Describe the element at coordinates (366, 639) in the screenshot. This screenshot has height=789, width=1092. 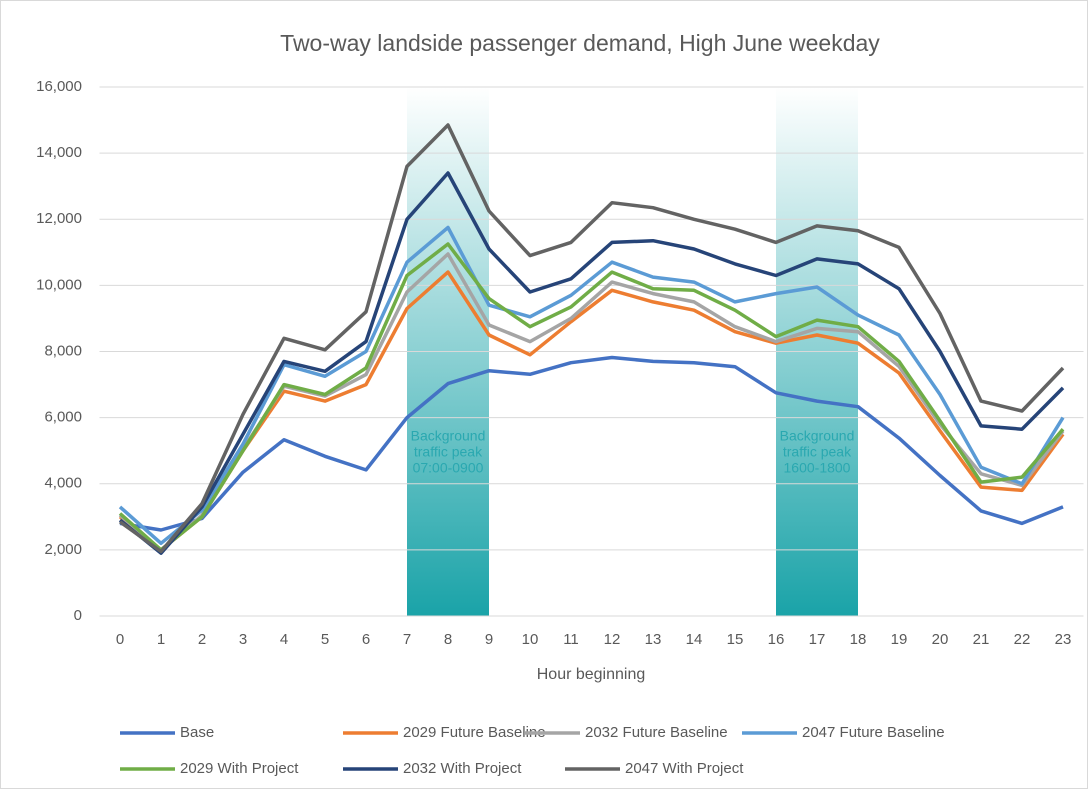
I see `x-tick-label: 6` at that location.